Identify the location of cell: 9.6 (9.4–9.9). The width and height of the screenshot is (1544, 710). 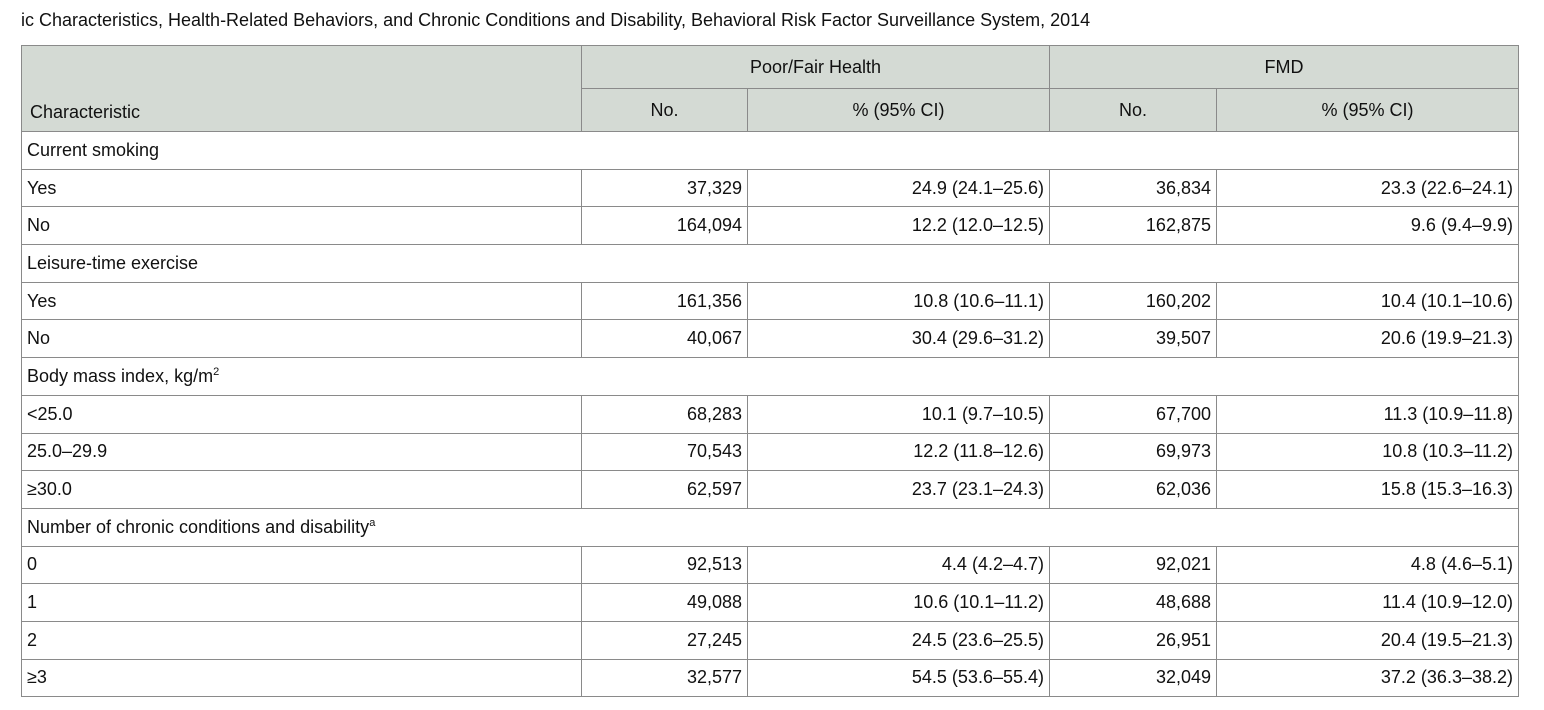
(1367, 226).